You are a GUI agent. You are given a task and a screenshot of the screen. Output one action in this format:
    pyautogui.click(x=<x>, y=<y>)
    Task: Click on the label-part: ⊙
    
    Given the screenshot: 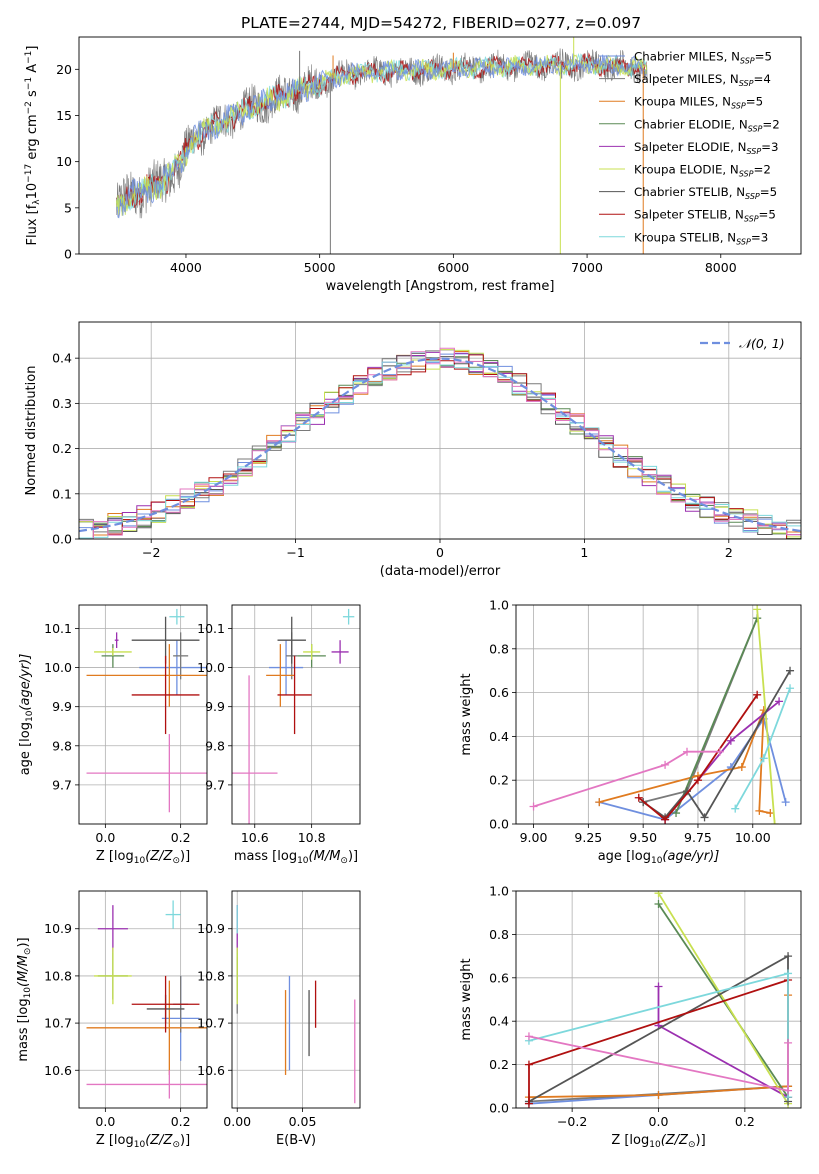 What is the action you would take?
    pyautogui.click(x=176, y=1145)
    